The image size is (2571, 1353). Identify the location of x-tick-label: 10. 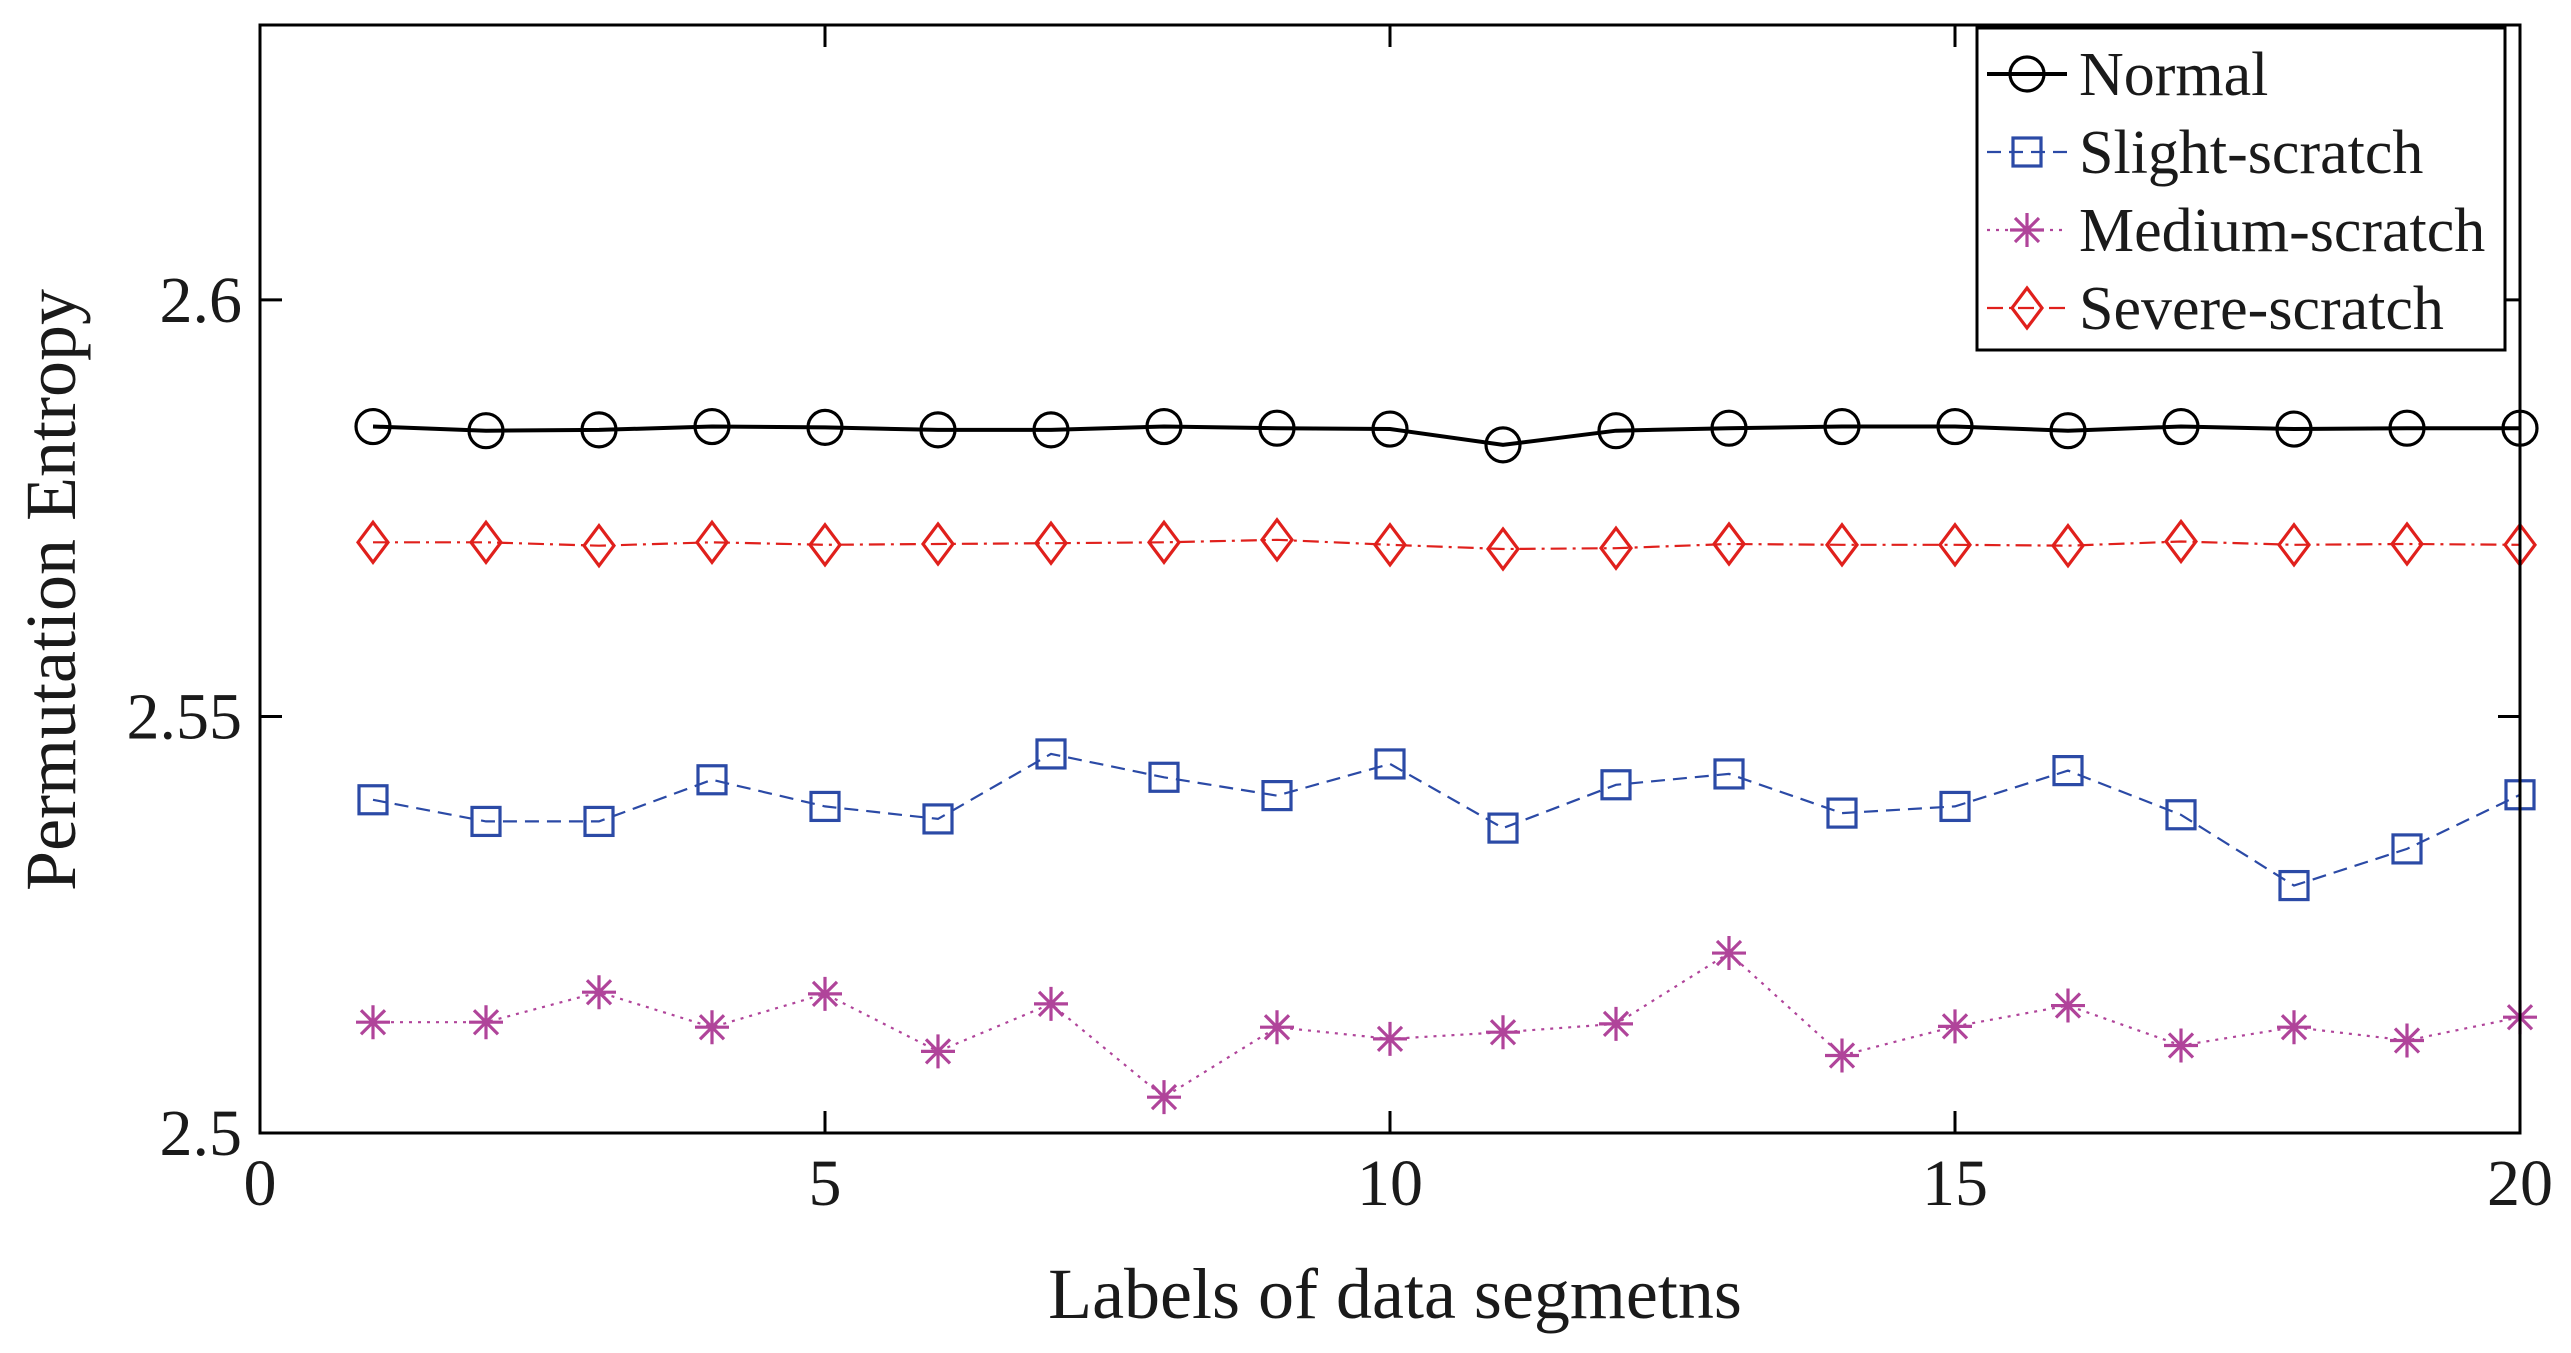
(1390, 1183).